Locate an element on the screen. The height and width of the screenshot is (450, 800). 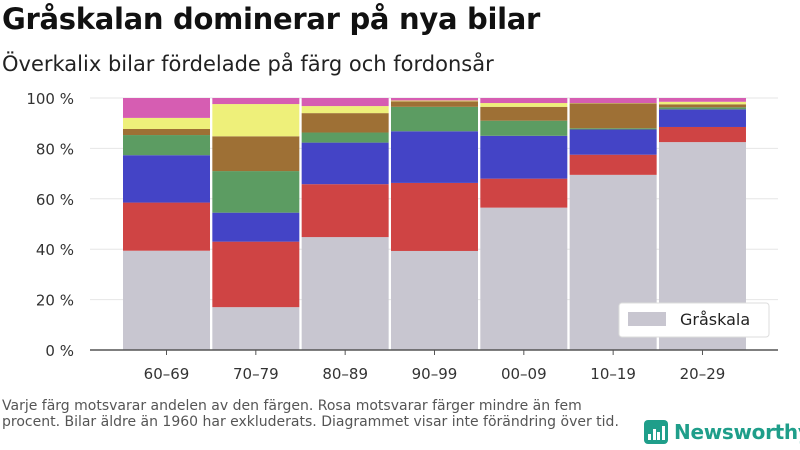
x-tick-label: 80–89 is located at coordinates (345, 374).